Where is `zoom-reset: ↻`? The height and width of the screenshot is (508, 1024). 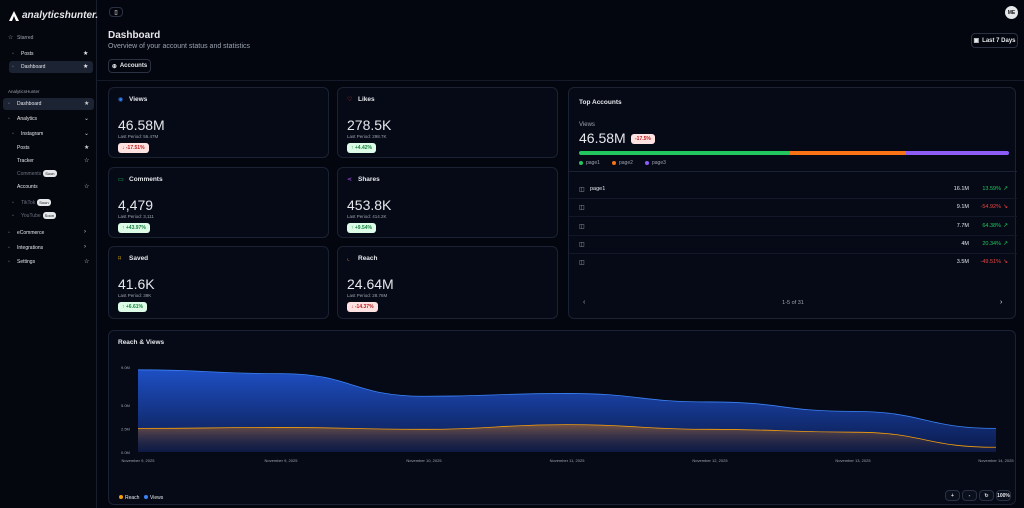 zoom-reset: ↻ is located at coordinates (986, 495).